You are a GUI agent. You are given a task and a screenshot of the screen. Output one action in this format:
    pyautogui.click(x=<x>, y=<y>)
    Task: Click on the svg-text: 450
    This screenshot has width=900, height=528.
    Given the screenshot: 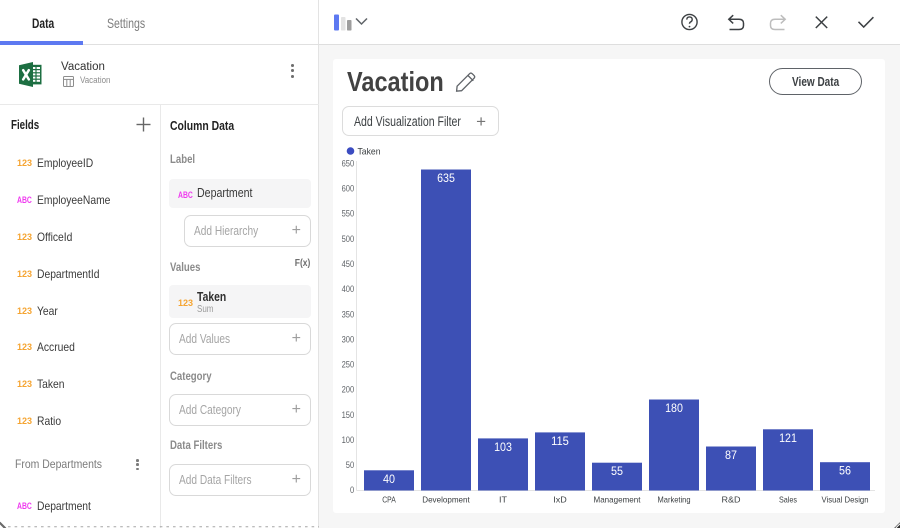 What is the action you would take?
    pyautogui.click(x=348, y=264)
    